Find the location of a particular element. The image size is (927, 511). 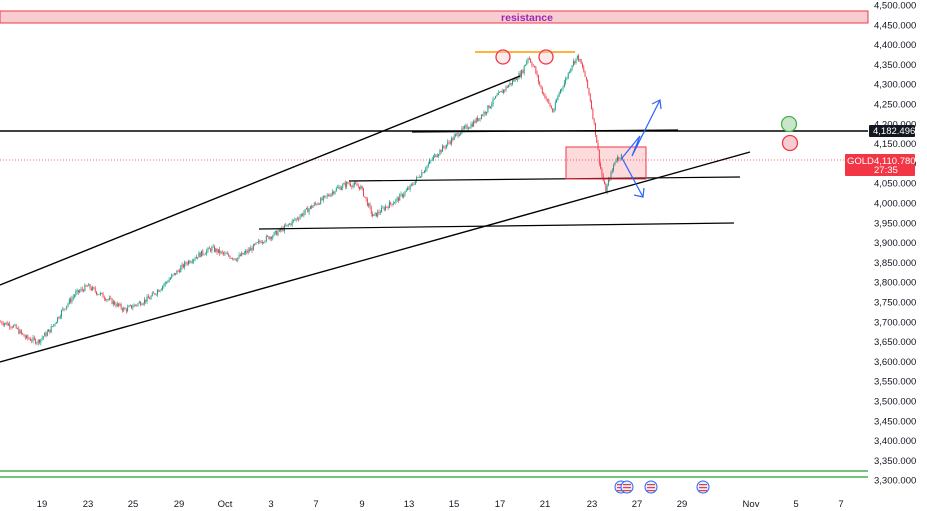

bearish-projection-arrow is located at coordinates (633, 177).